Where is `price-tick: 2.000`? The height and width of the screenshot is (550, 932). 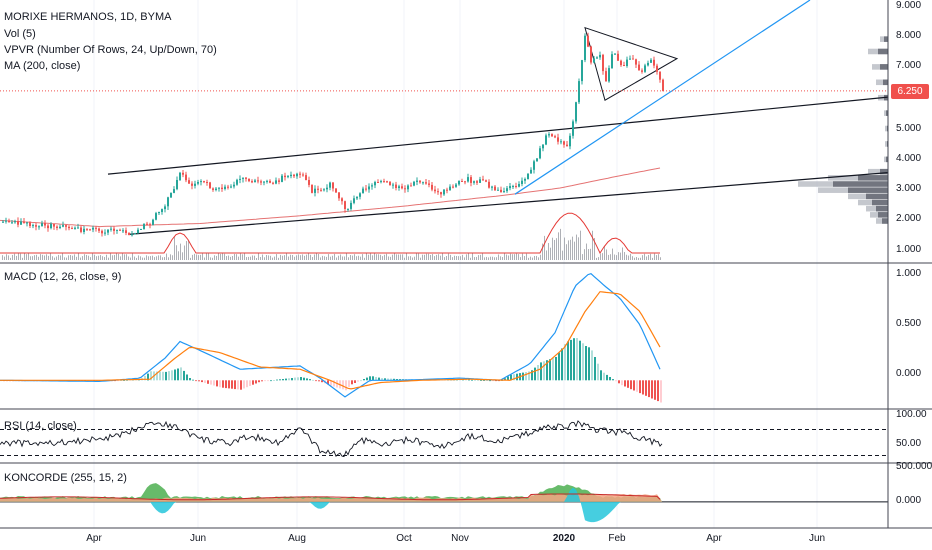
price-tick: 2.000 is located at coordinates (909, 218).